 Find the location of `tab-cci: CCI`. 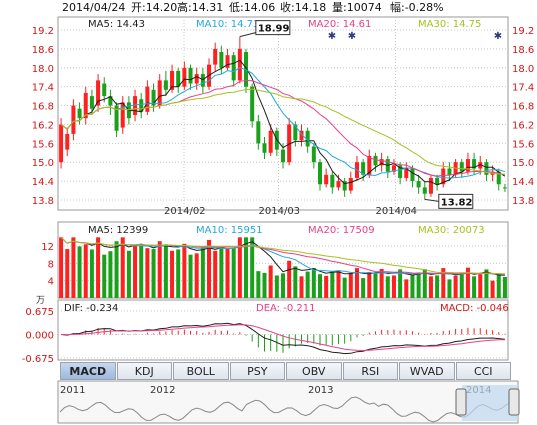

tab-cci: CCI is located at coordinates (483, 371).